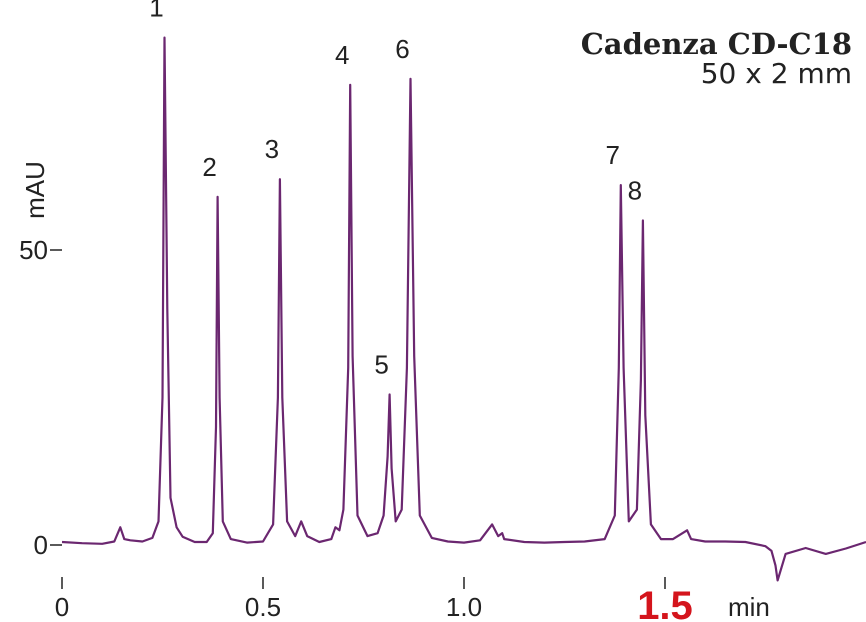 The image size is (866, 622). What do you see at coordinates (464, 607) in the screenshot?
I see `x-tick-label: 1.0` at bounding box center [464, 607].